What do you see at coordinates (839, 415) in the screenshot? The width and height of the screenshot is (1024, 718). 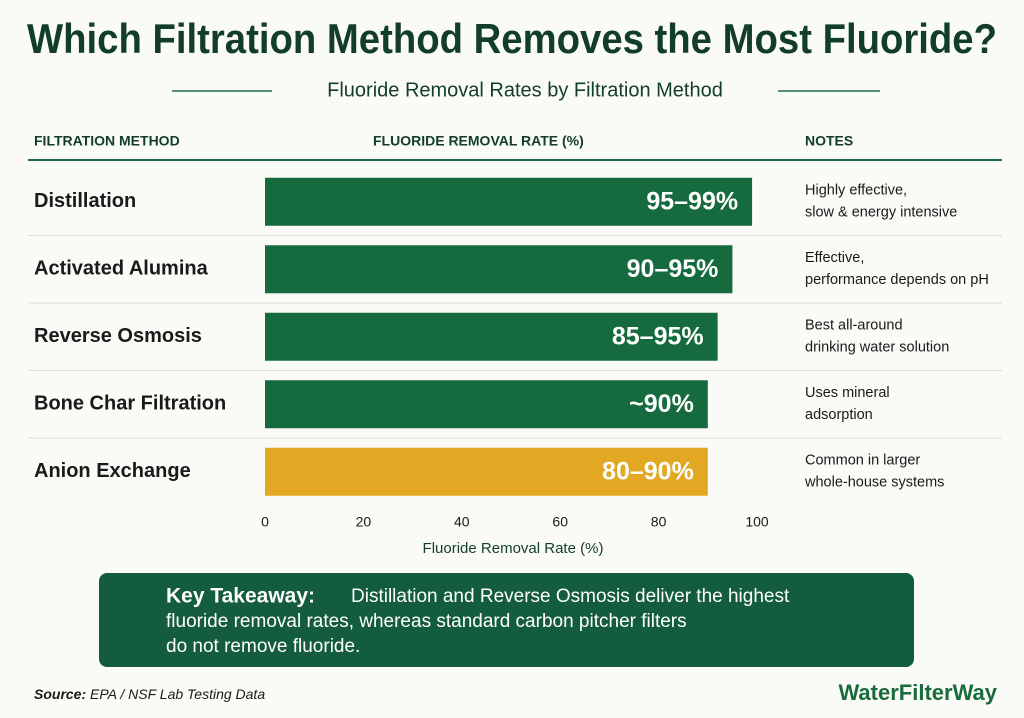 I see `note: adsorption` at bounding box center [839, 415].